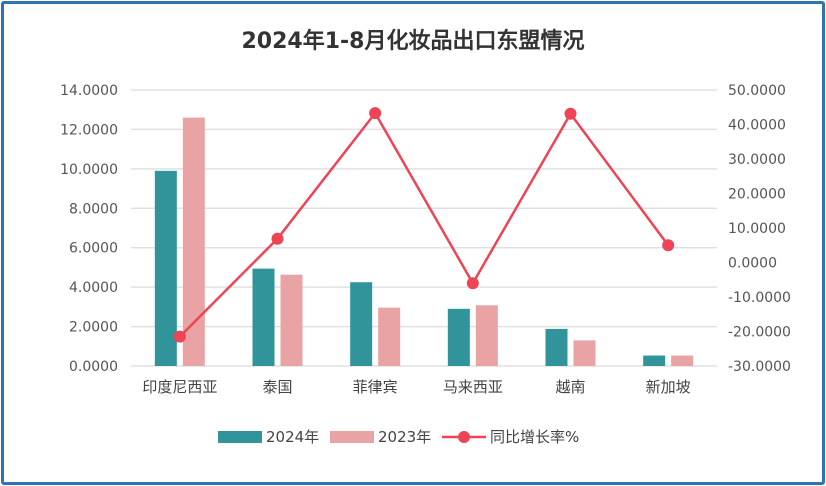 The image size is (826, 486). I want to click on left-tick-label: 0.0000, so click(93, 367).